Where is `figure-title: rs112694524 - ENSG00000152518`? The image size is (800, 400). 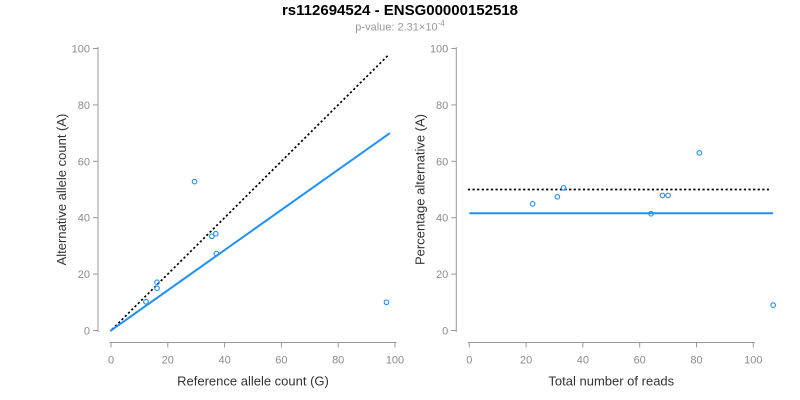
figure-title: rs112694524 - ENSG00000152518 is located at coordinates (400, 10).